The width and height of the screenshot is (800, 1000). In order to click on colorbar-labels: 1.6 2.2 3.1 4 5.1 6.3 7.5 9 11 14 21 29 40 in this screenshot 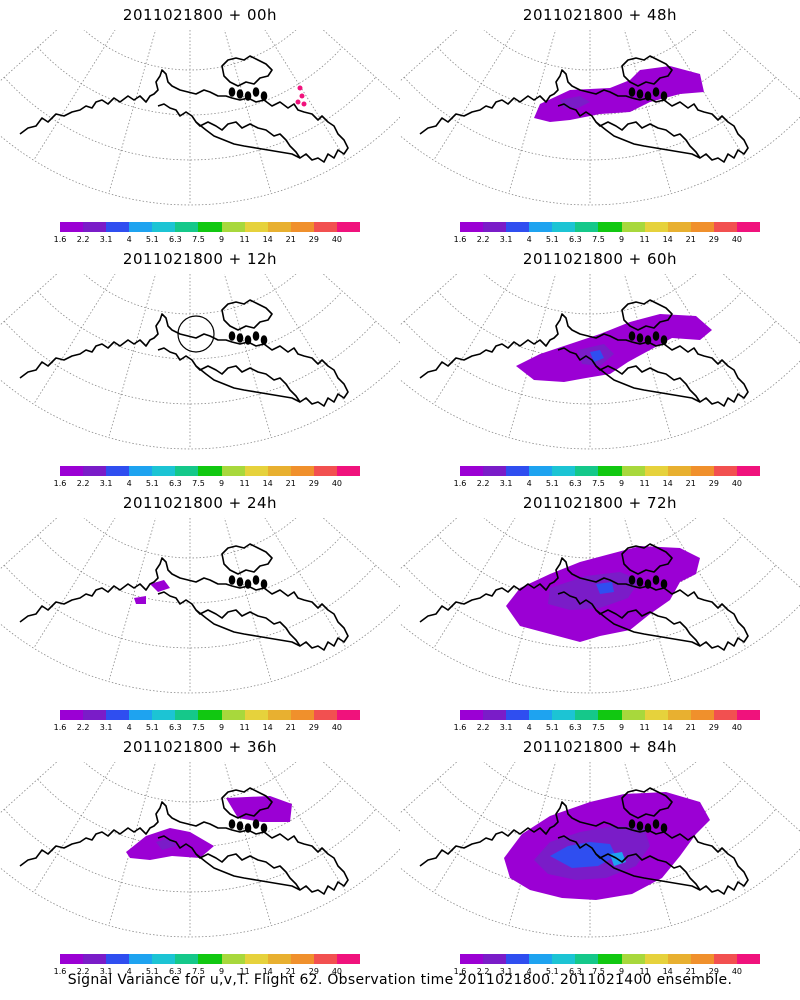, I will do `click(207, 728)`.